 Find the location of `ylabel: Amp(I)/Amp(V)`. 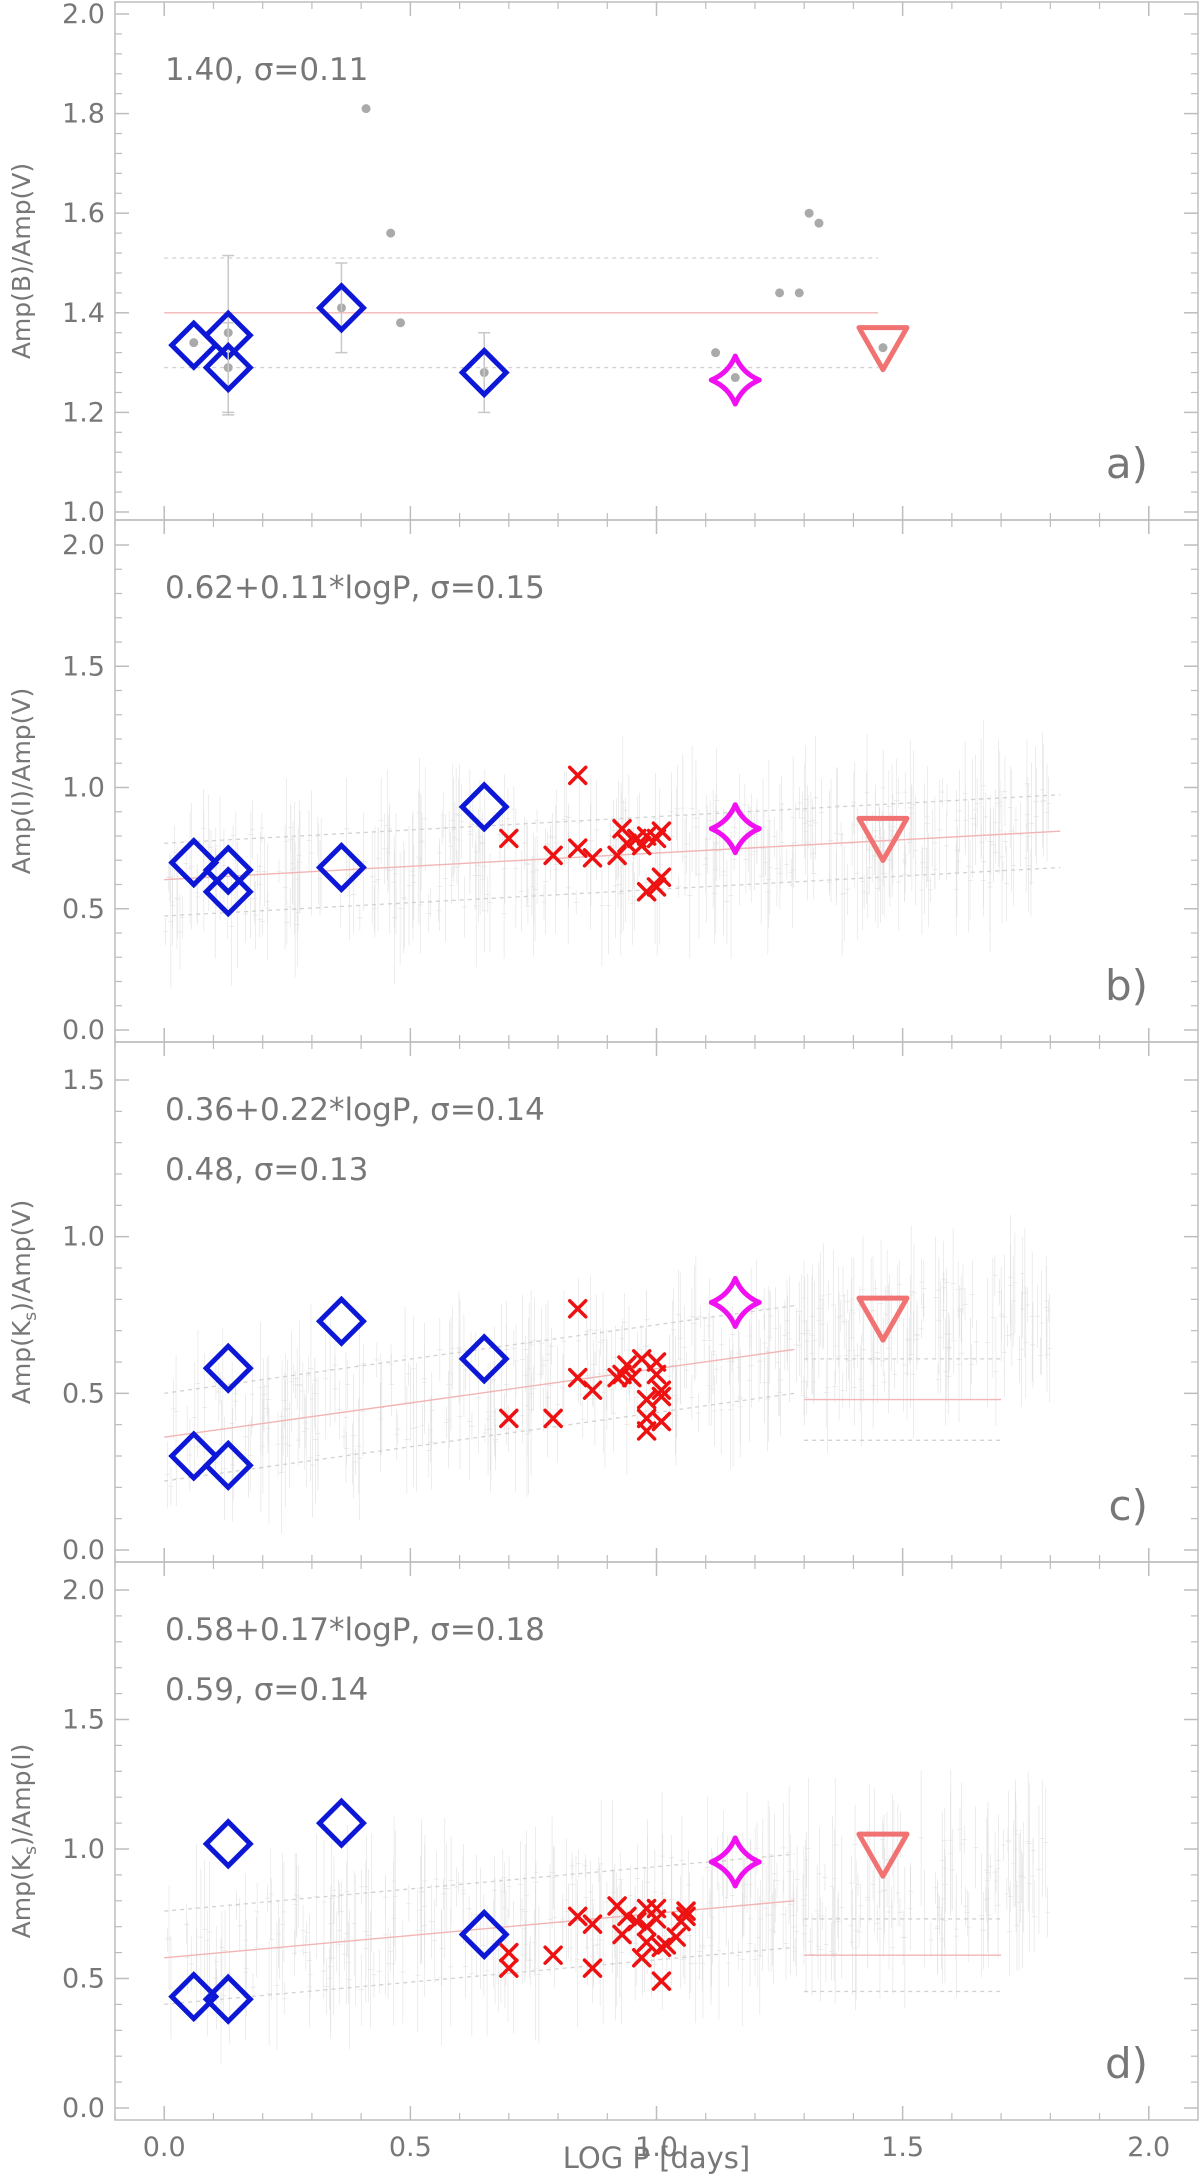

ylabel: Amp(I)/Amp(V) is located at coordinates (21, 781).